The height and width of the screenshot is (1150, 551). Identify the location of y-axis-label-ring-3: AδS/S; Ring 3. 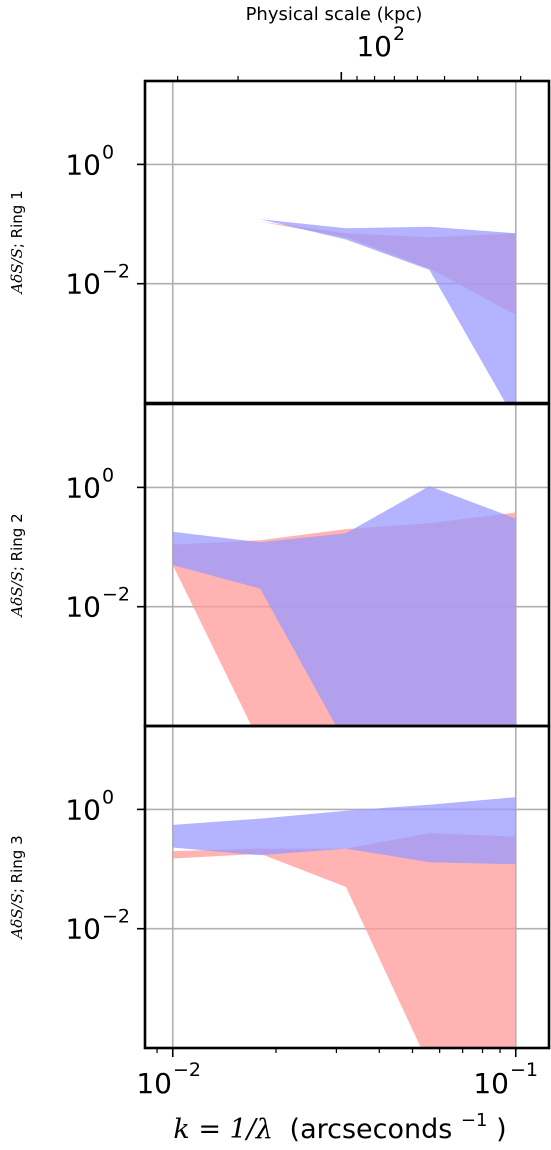
(17, 887).